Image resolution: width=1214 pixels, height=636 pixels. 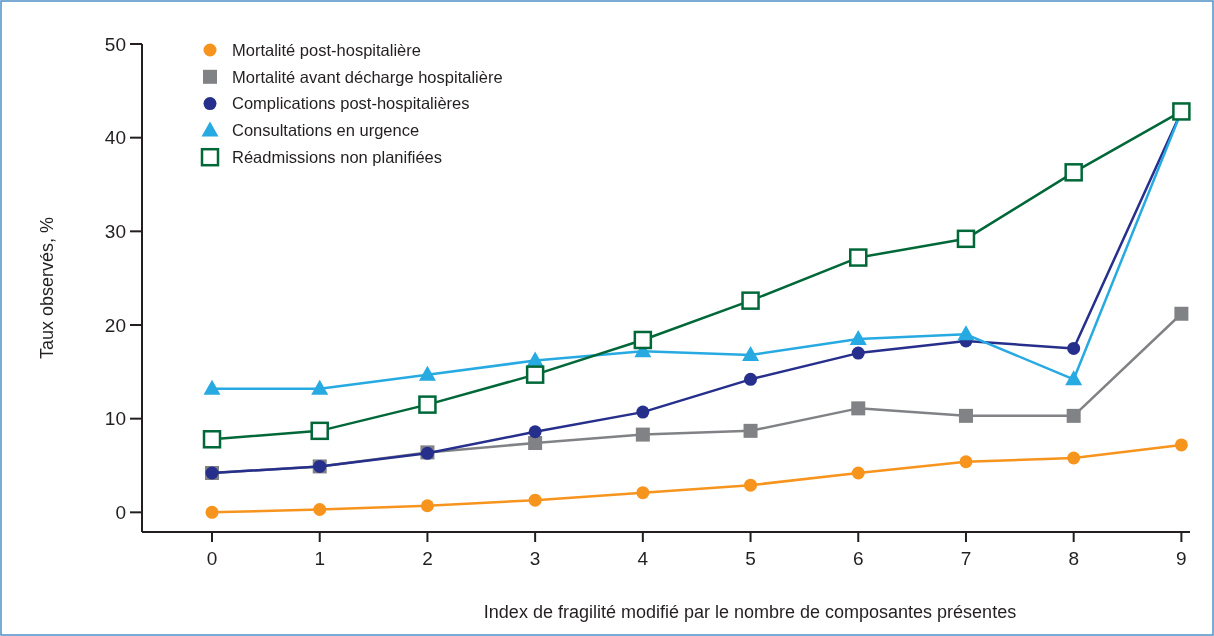 I want to click on legend-label: Mortalité avant décharge hospitalière, so click(x=367, y=76).